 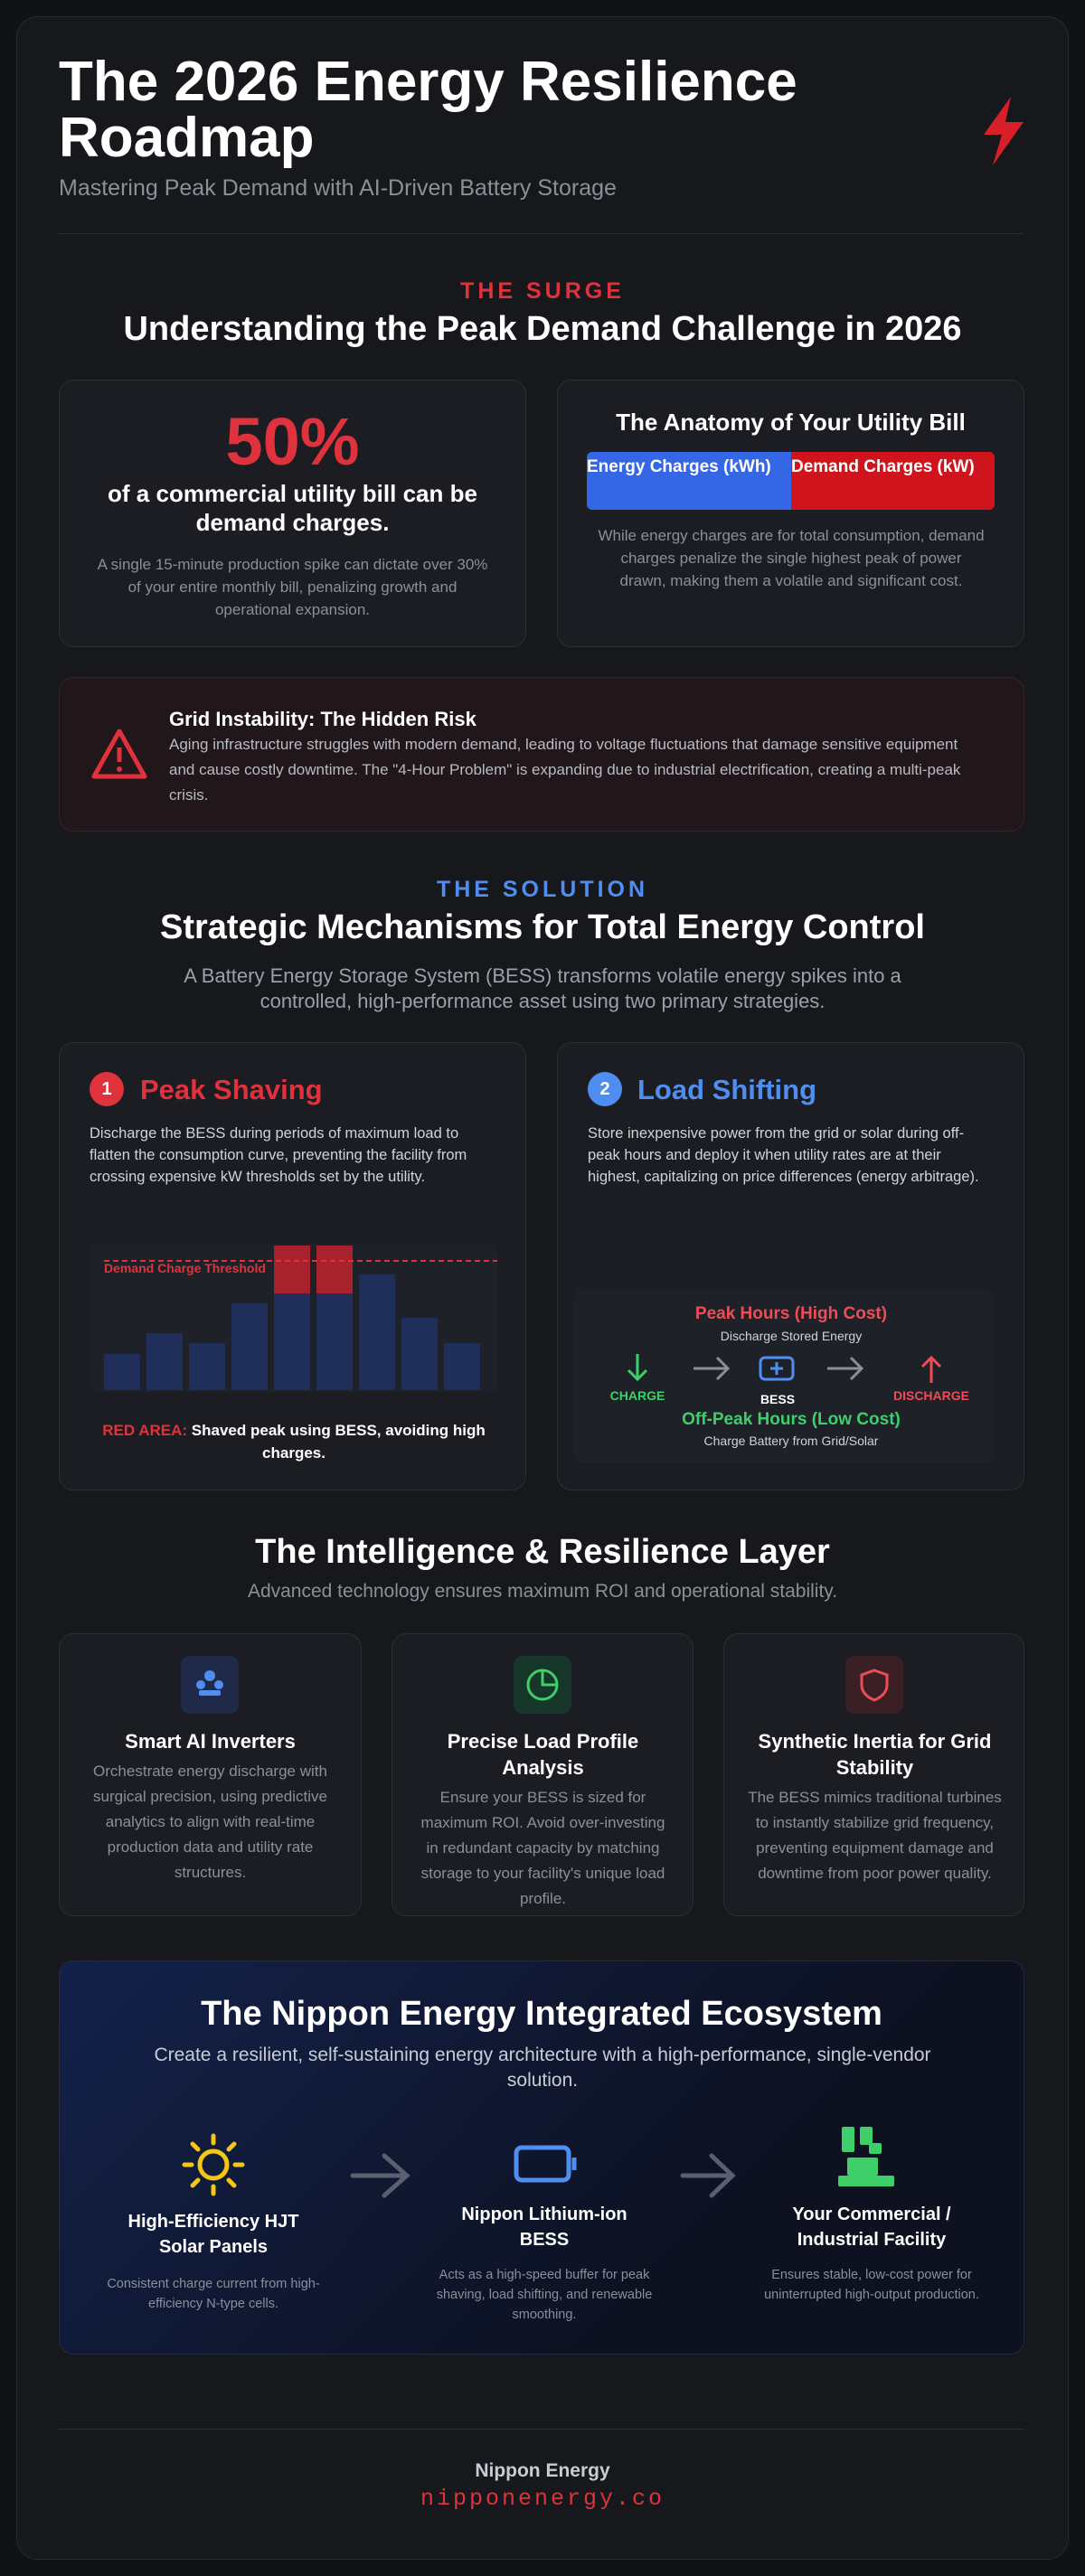 What do you see at coordinates (538, 2163) in the screenshot?
I see `ecosystem-icons` at bounding box center [538, 2163].